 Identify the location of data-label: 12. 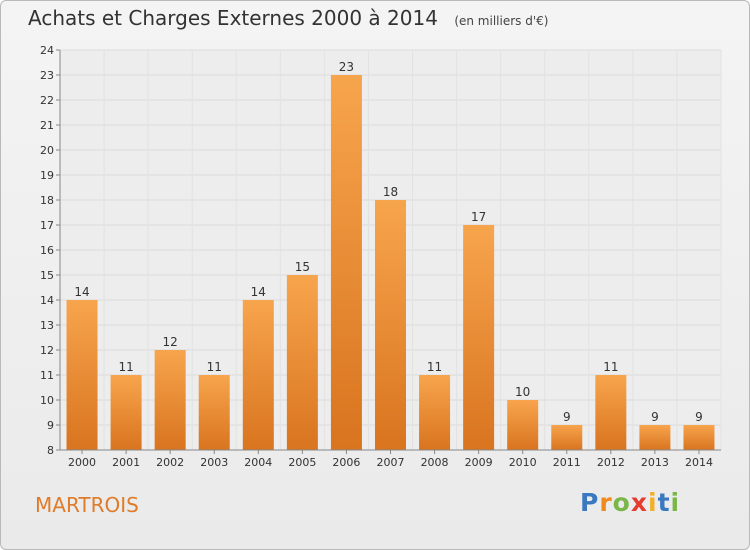
(170, 342).